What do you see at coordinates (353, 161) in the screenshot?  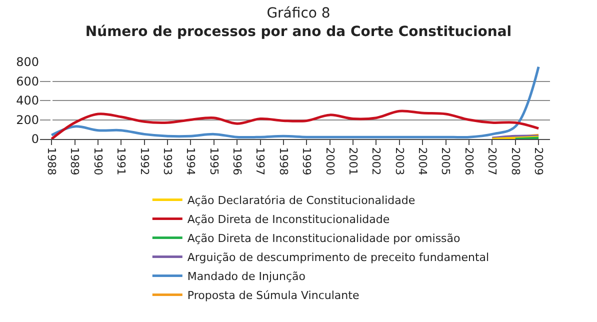 I see `x-tick-label: 2001` at bounding box center [353, 161].